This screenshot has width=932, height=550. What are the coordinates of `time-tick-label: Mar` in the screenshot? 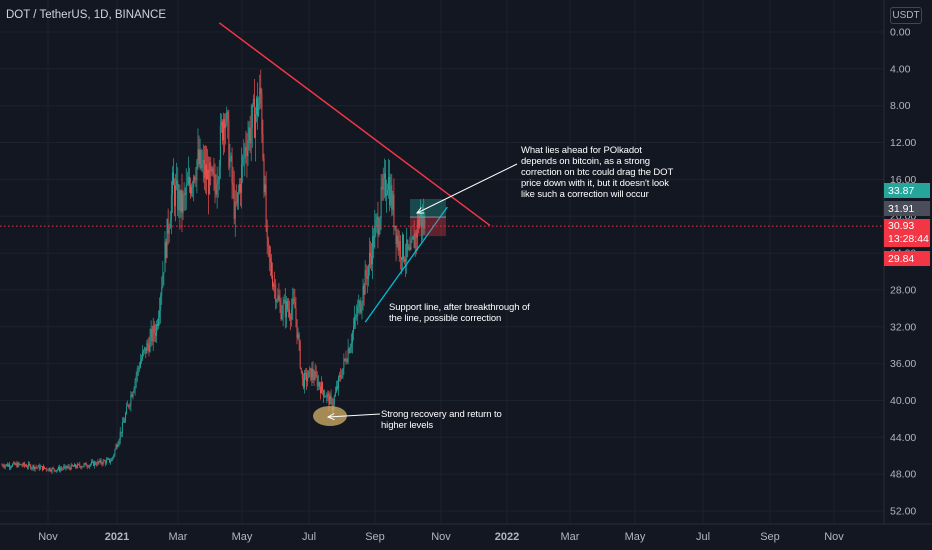 It's located at (570, 537).